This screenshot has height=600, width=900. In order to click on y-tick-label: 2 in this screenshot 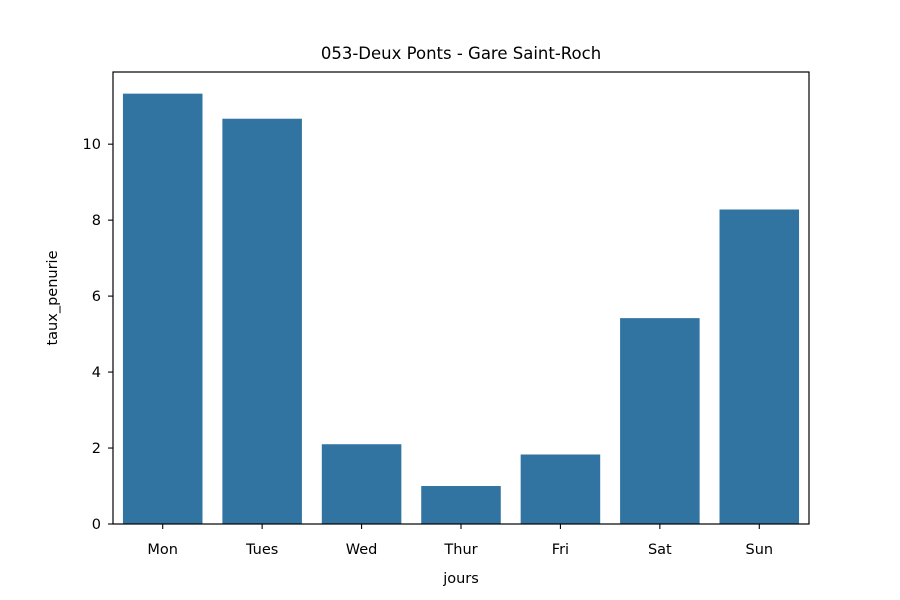, I will do `click(96, 449)`.